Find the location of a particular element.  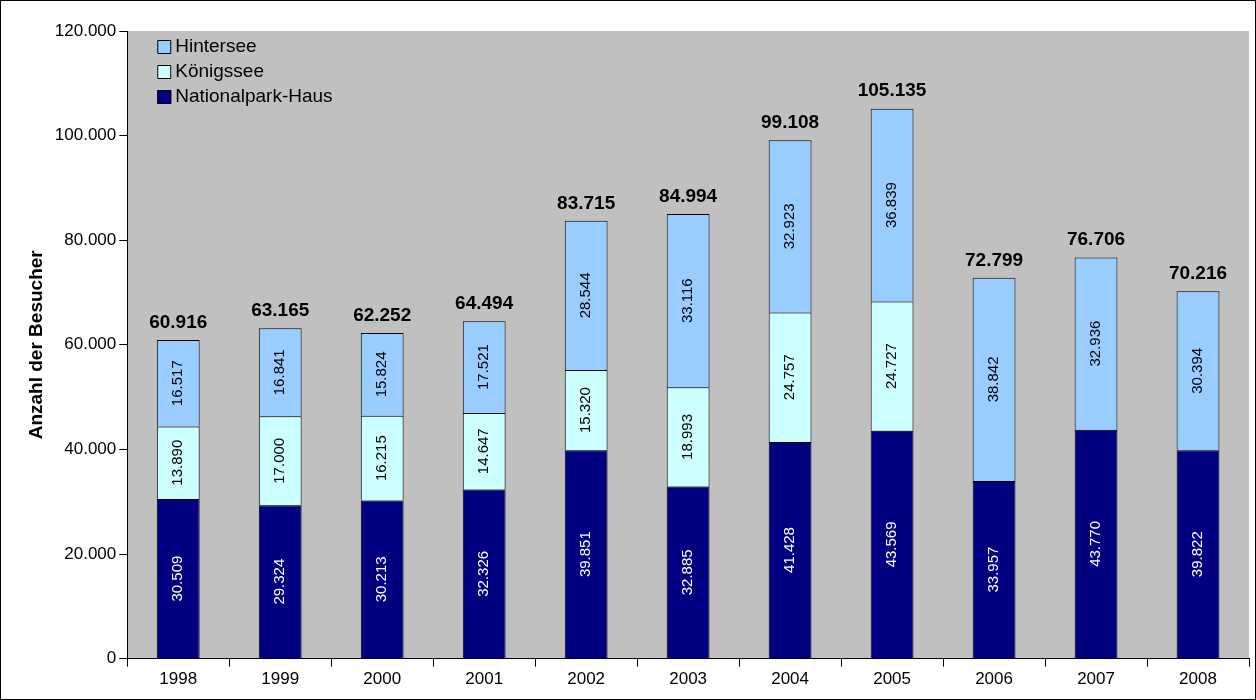

x-tick-label: 2008 is located at coordinates (1198, 679).